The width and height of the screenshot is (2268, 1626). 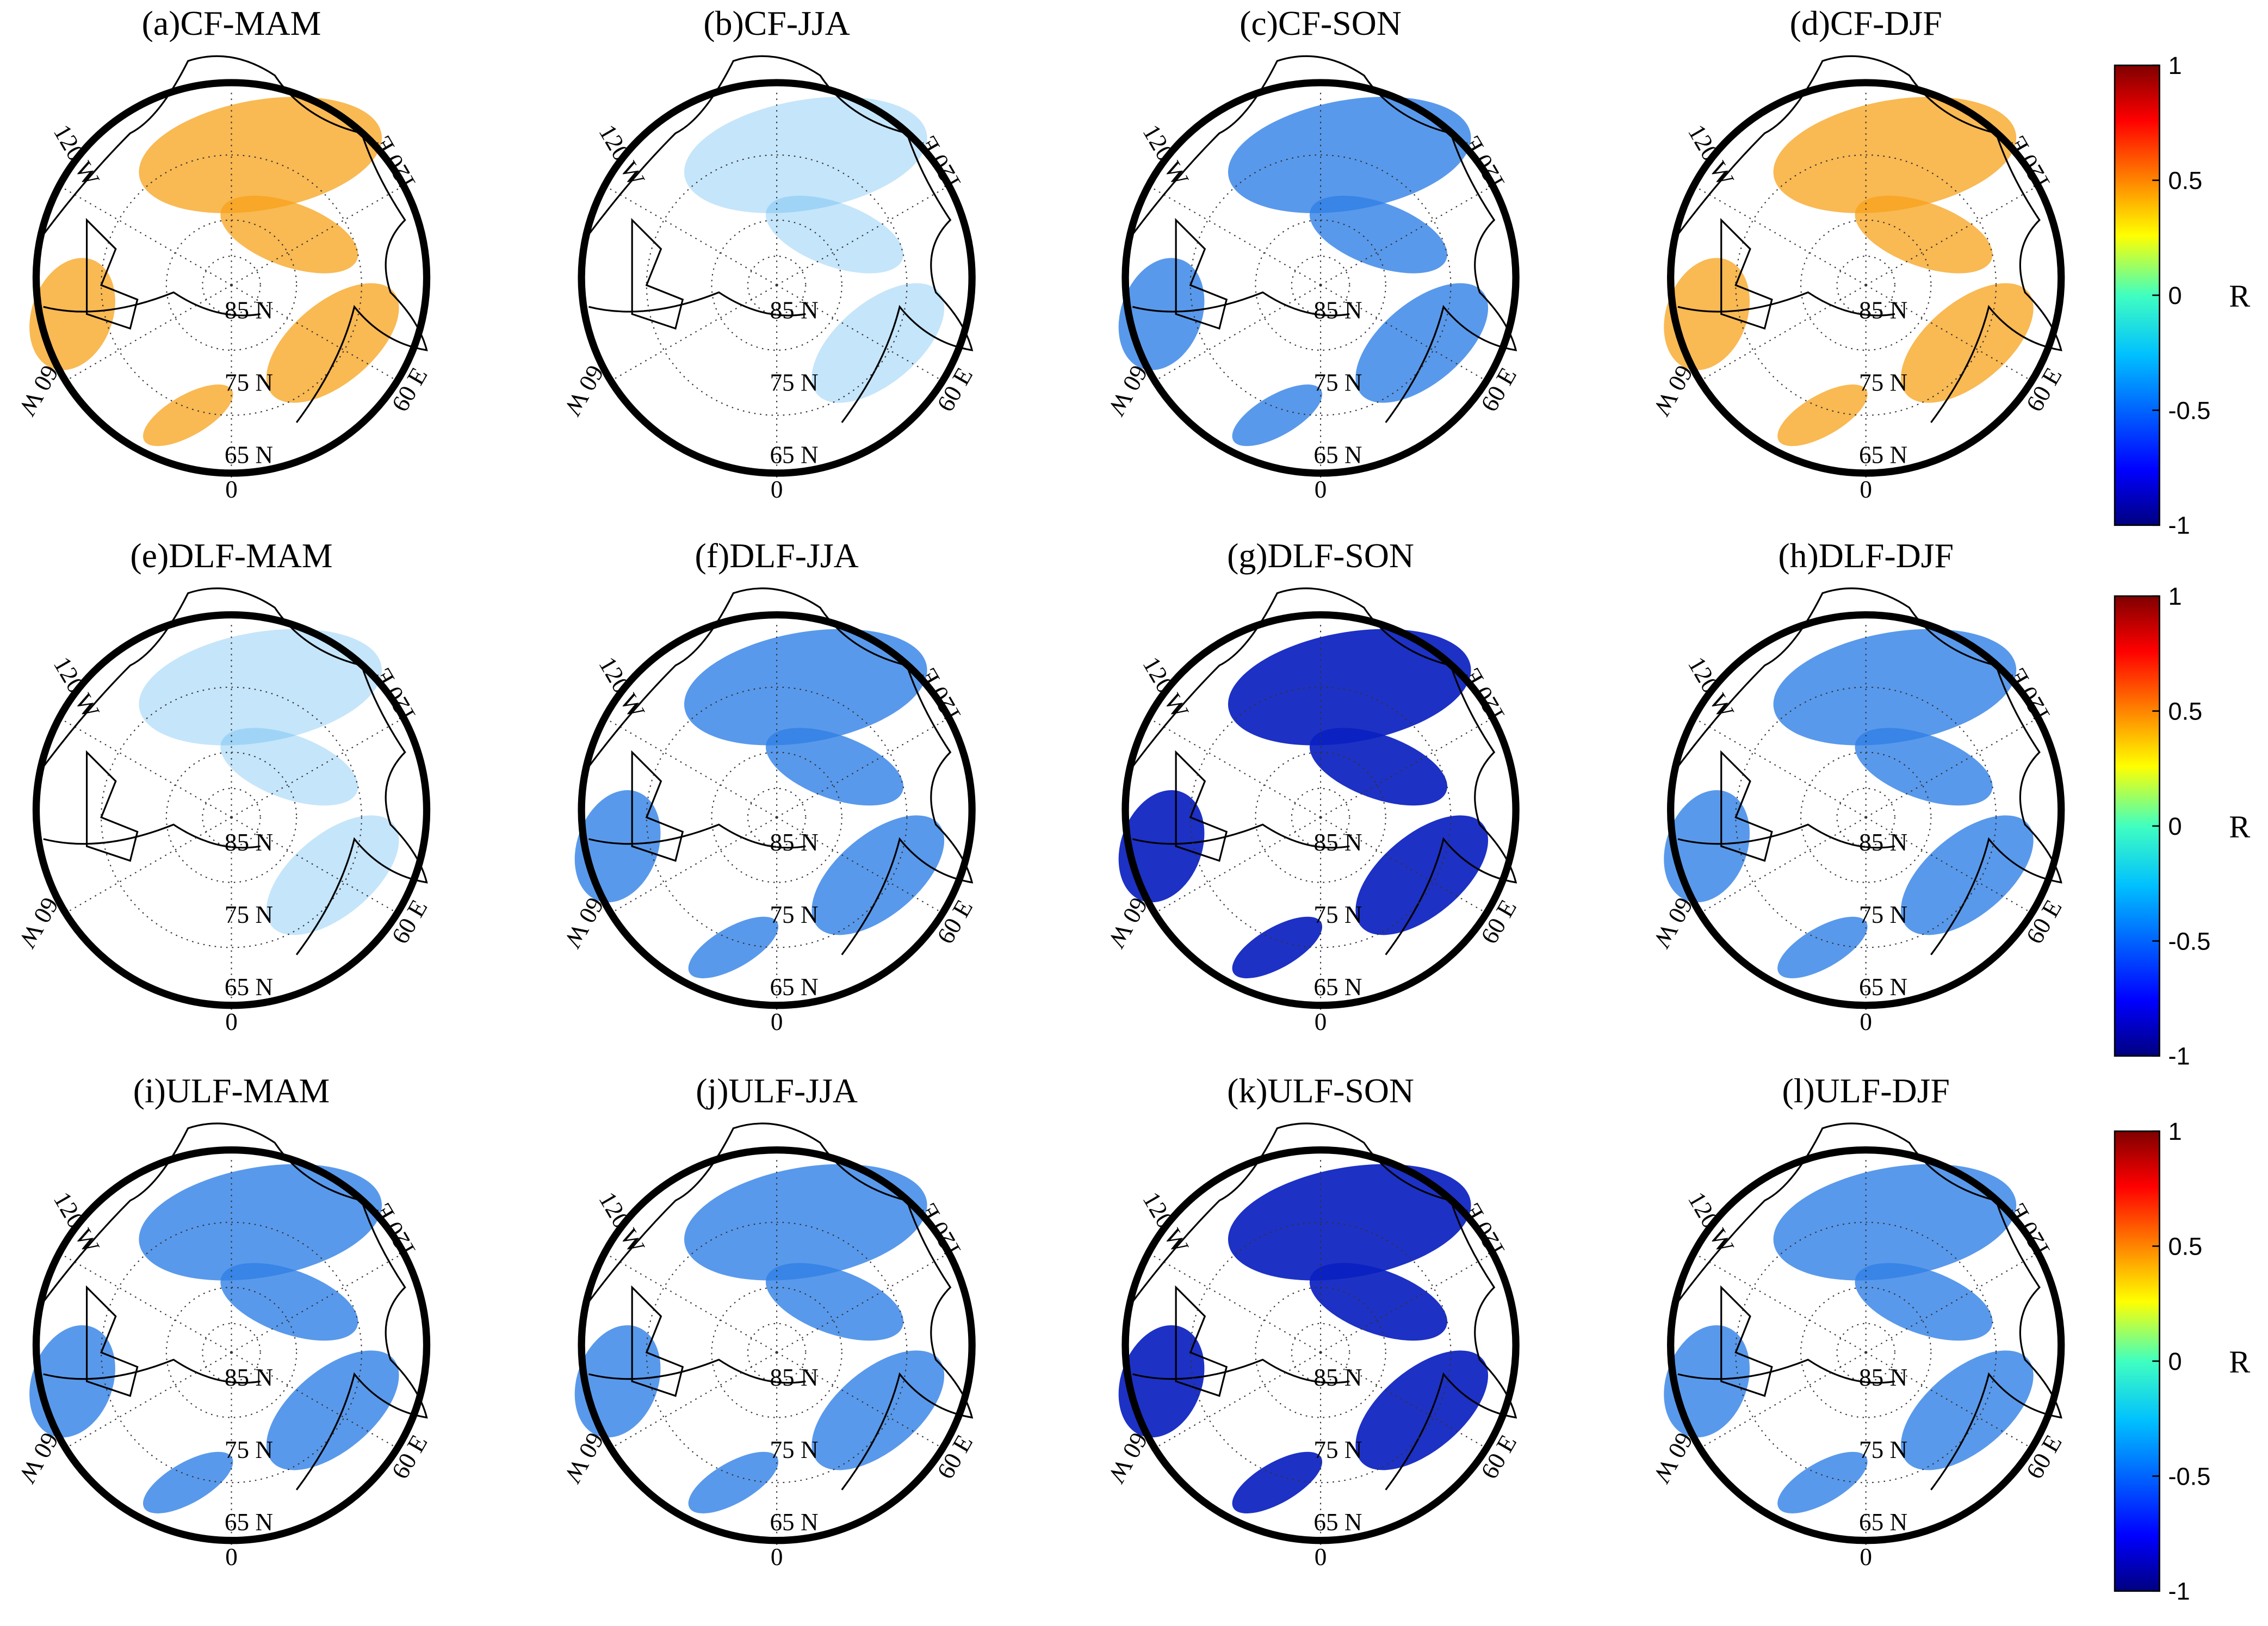 What do you see at coordinates (231, 23) in the screenshot?
I see `panel-title: (a)CF-MAM` at bounding box center [231, 23].